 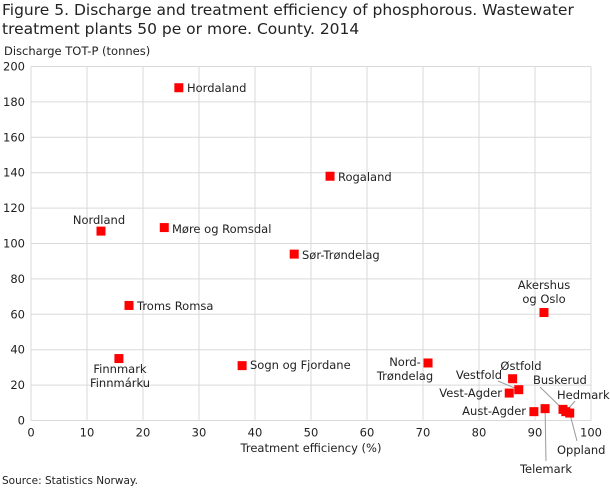 I want to click on point-label: Sogn og Fjordane, so click(x=300, y=365).